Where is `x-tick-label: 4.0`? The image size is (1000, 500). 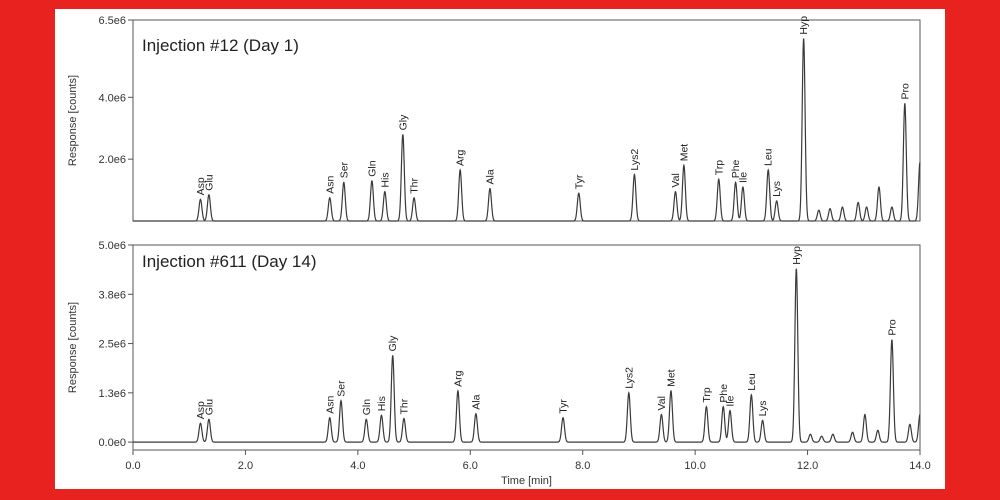
x-tick-label: 4.0 is located at coordinates (357, 466).